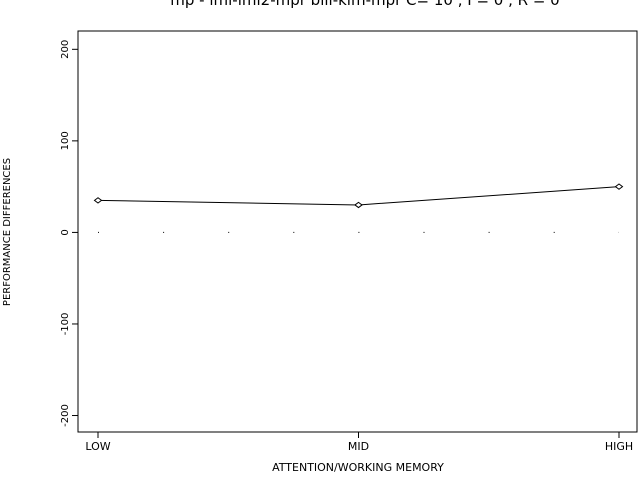 The height and width of the screenshot is (477, 640). I want to click on x-axis-label: ATTENTION/WORKING MEMORY, so click(358, 467).